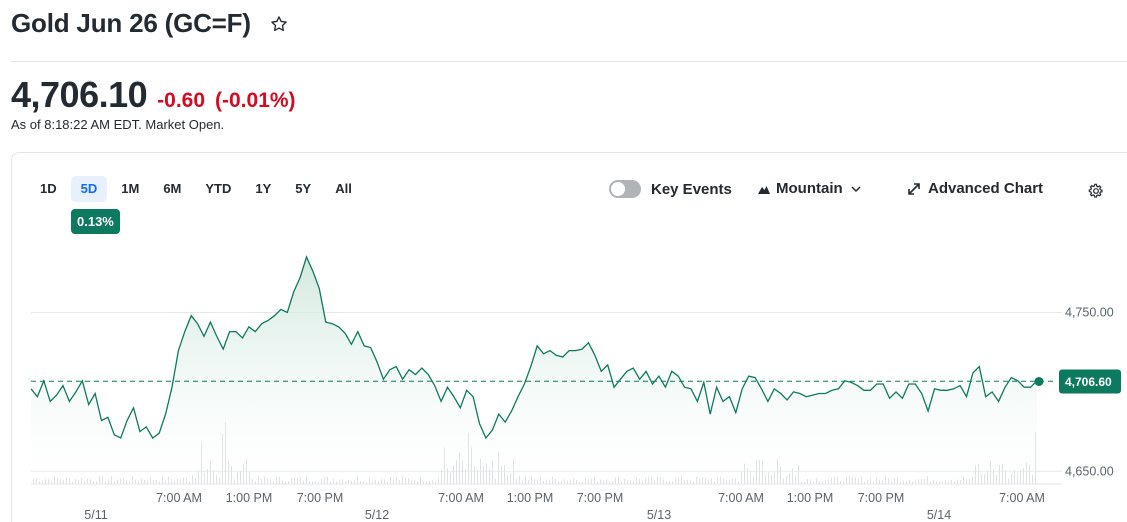 Image resolution: width=1127 pixels, height=522 pixels. I want to click on advanced-chart-button: Advanced Chart, so click(975, 188).